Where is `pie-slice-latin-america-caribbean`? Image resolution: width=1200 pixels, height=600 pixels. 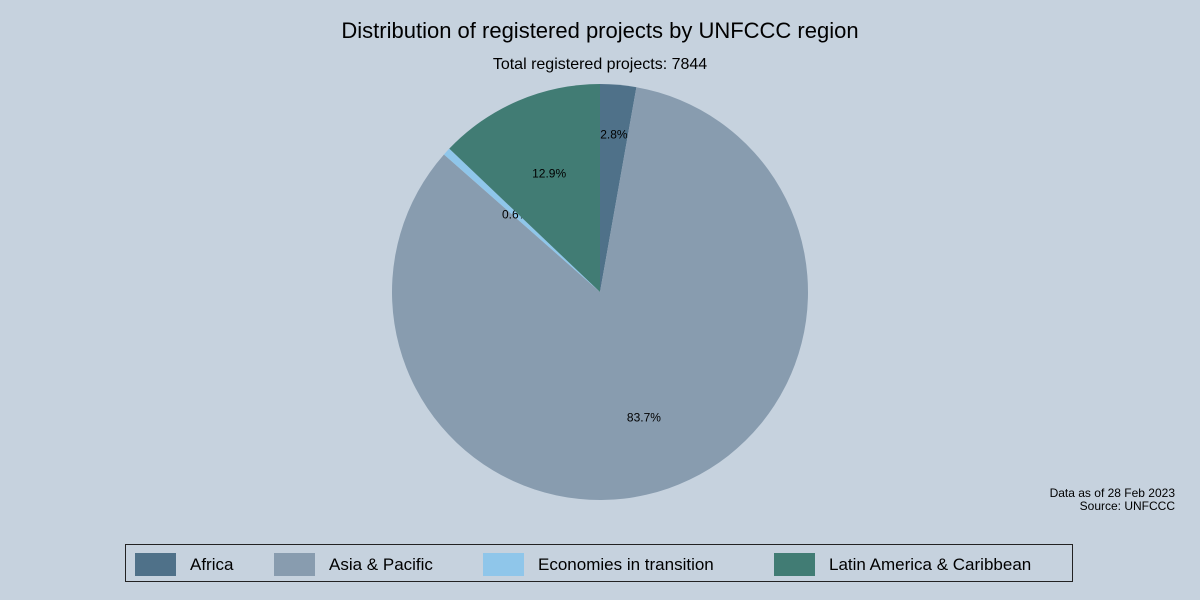
pie-slice-latin-america-caribbean is located at coordinates (524, 188).